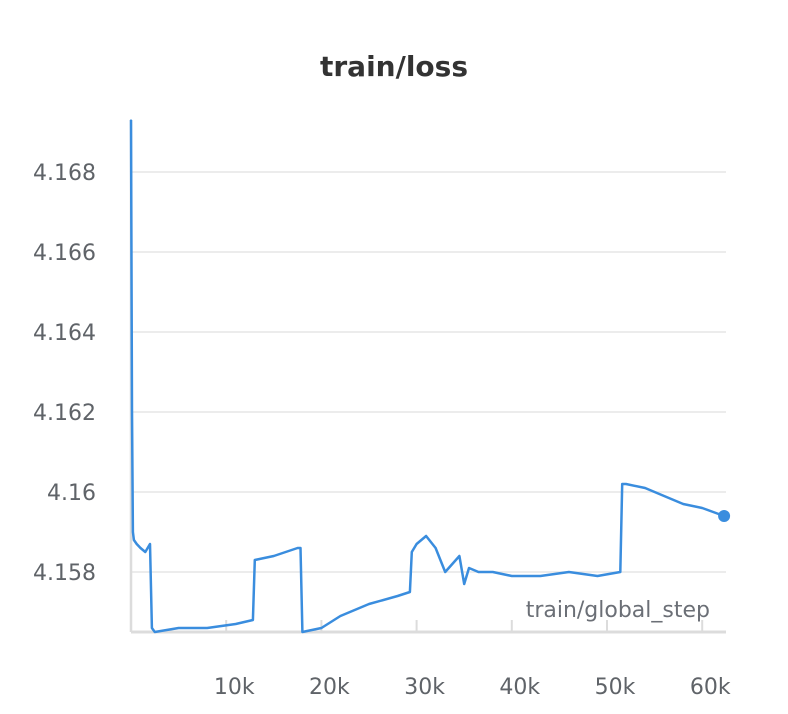  Describe the element at coordinates (64, 253) in the screenshot. I see `y-tick-label: 4.166` at that location.